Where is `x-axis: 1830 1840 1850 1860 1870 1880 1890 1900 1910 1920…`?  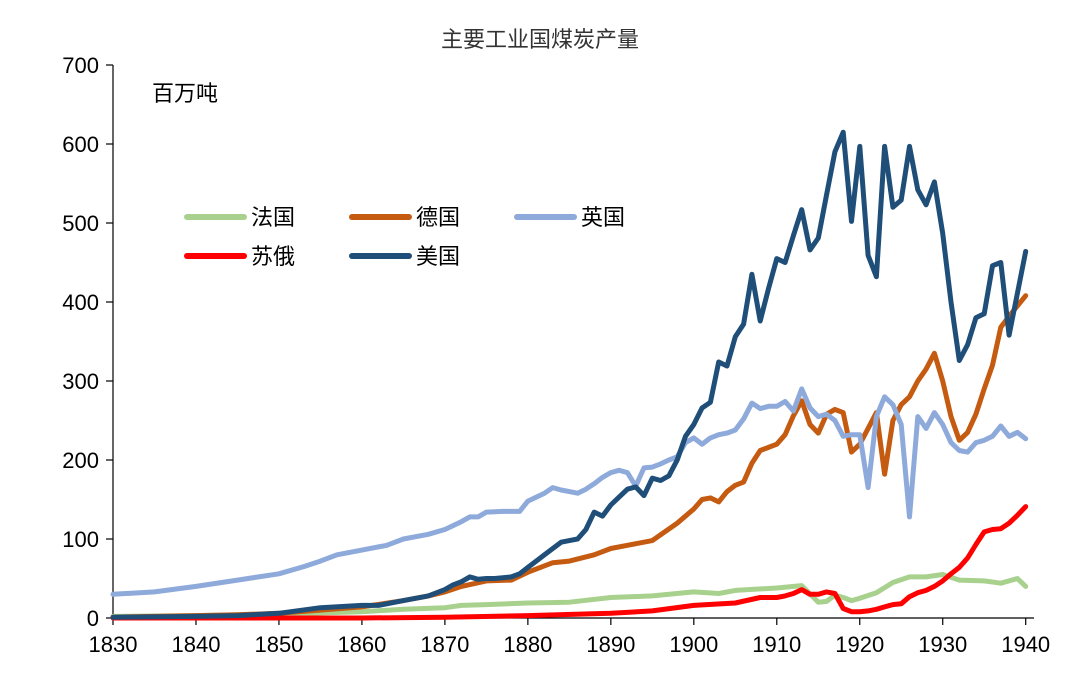 x-axis: 1830 1840 1850 1860 1870 1880 1890 1900 1910 1920… is located at coordinates (569, 637).